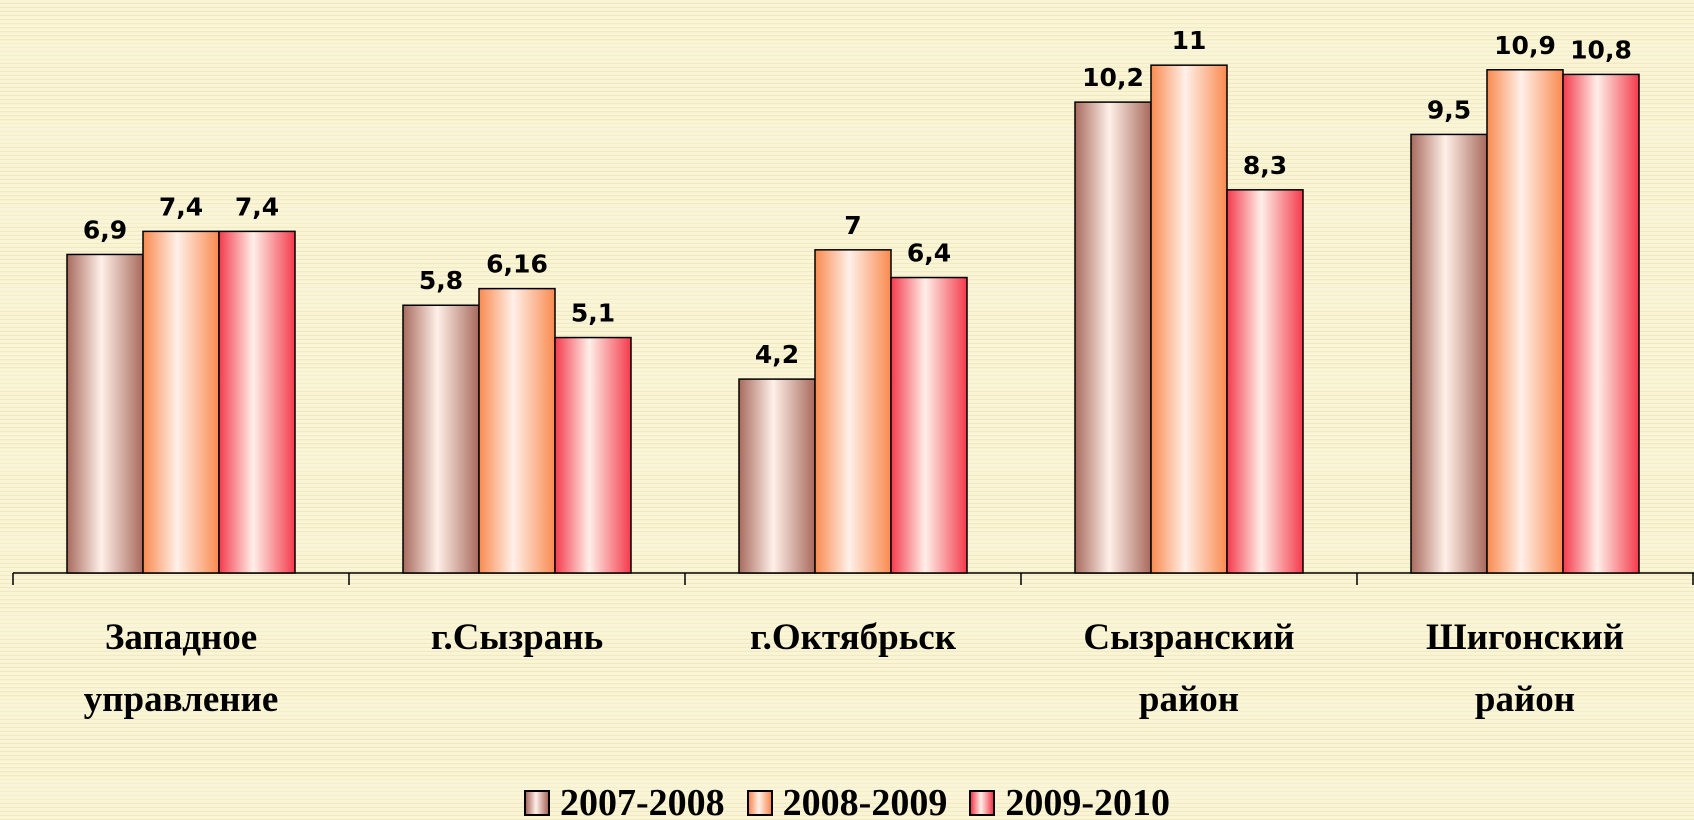  Describe the element at coordinates (1601, 49) in the screenshot. I see `data-label: 10,8` at that location.